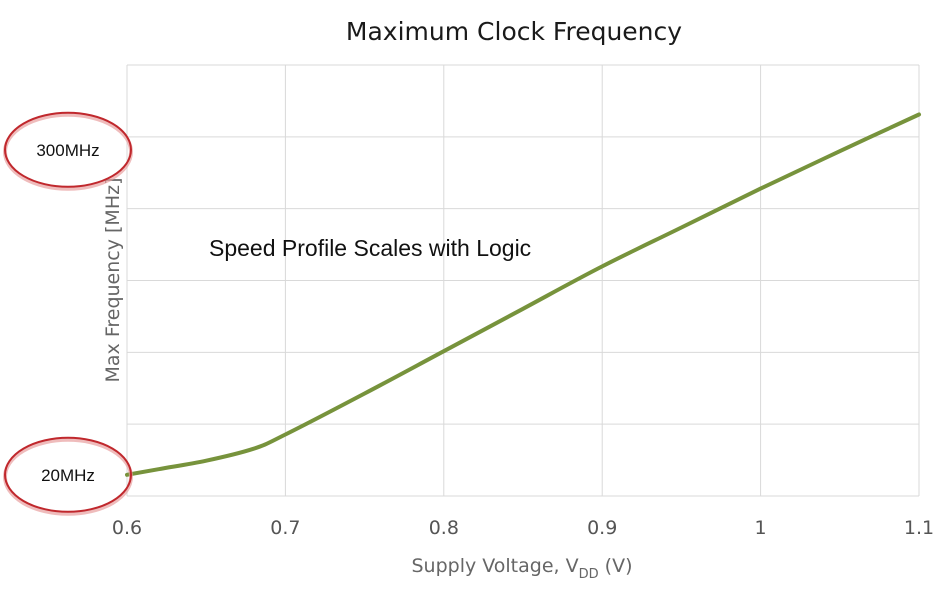  Describe the element at coordinates (68, 313) in the screenshot. I see `callouts: 300MHz 20MHz` at that location.